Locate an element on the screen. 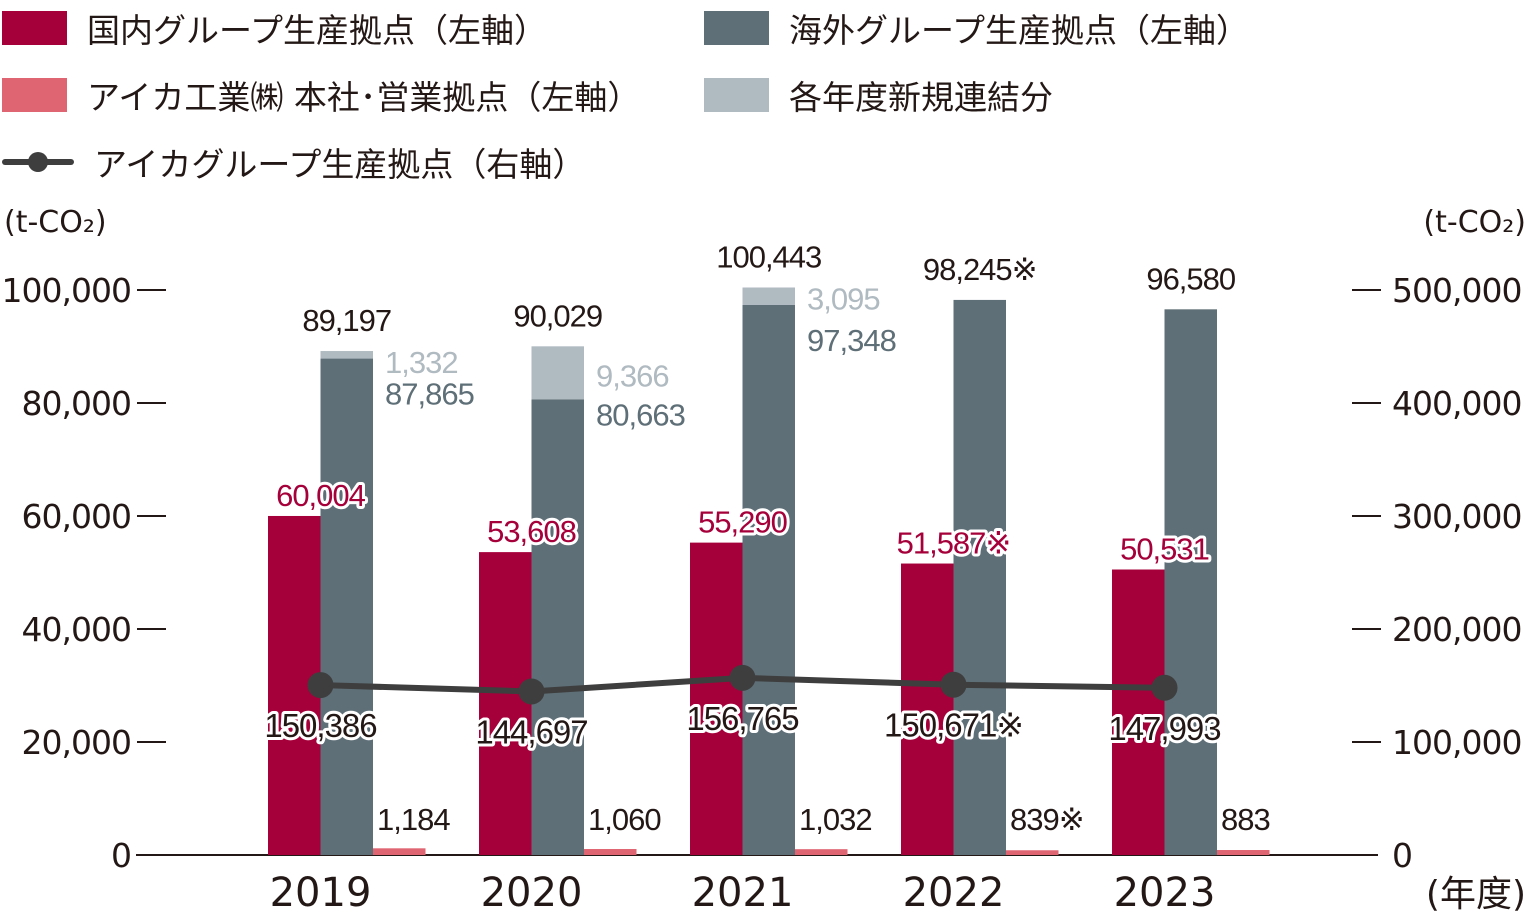 The image size is (1528, 914). x-tick-label: 2020 is located at coordinates (532, 892).